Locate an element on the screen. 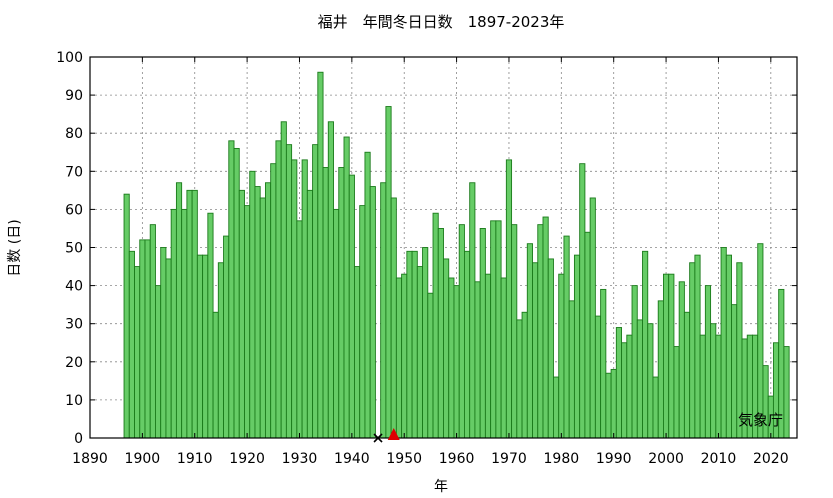 The image size is (833, 498). bar-1972 is located at coordinates (519, 379).